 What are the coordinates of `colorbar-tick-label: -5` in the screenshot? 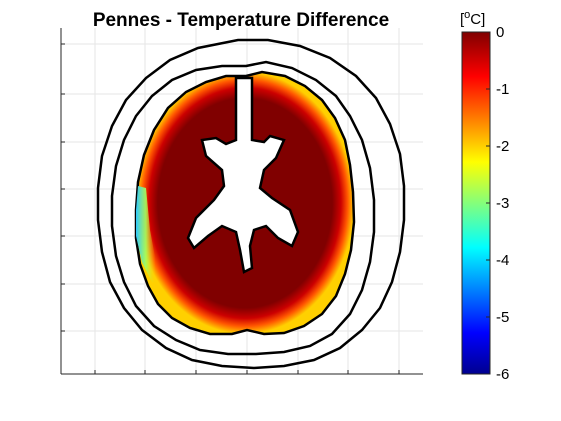 It's located at (502, 317).